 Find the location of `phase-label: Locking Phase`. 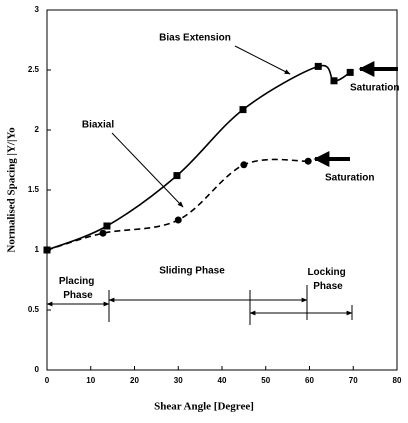

phase-label: Locking Phase is located at coordinates (327, 279).